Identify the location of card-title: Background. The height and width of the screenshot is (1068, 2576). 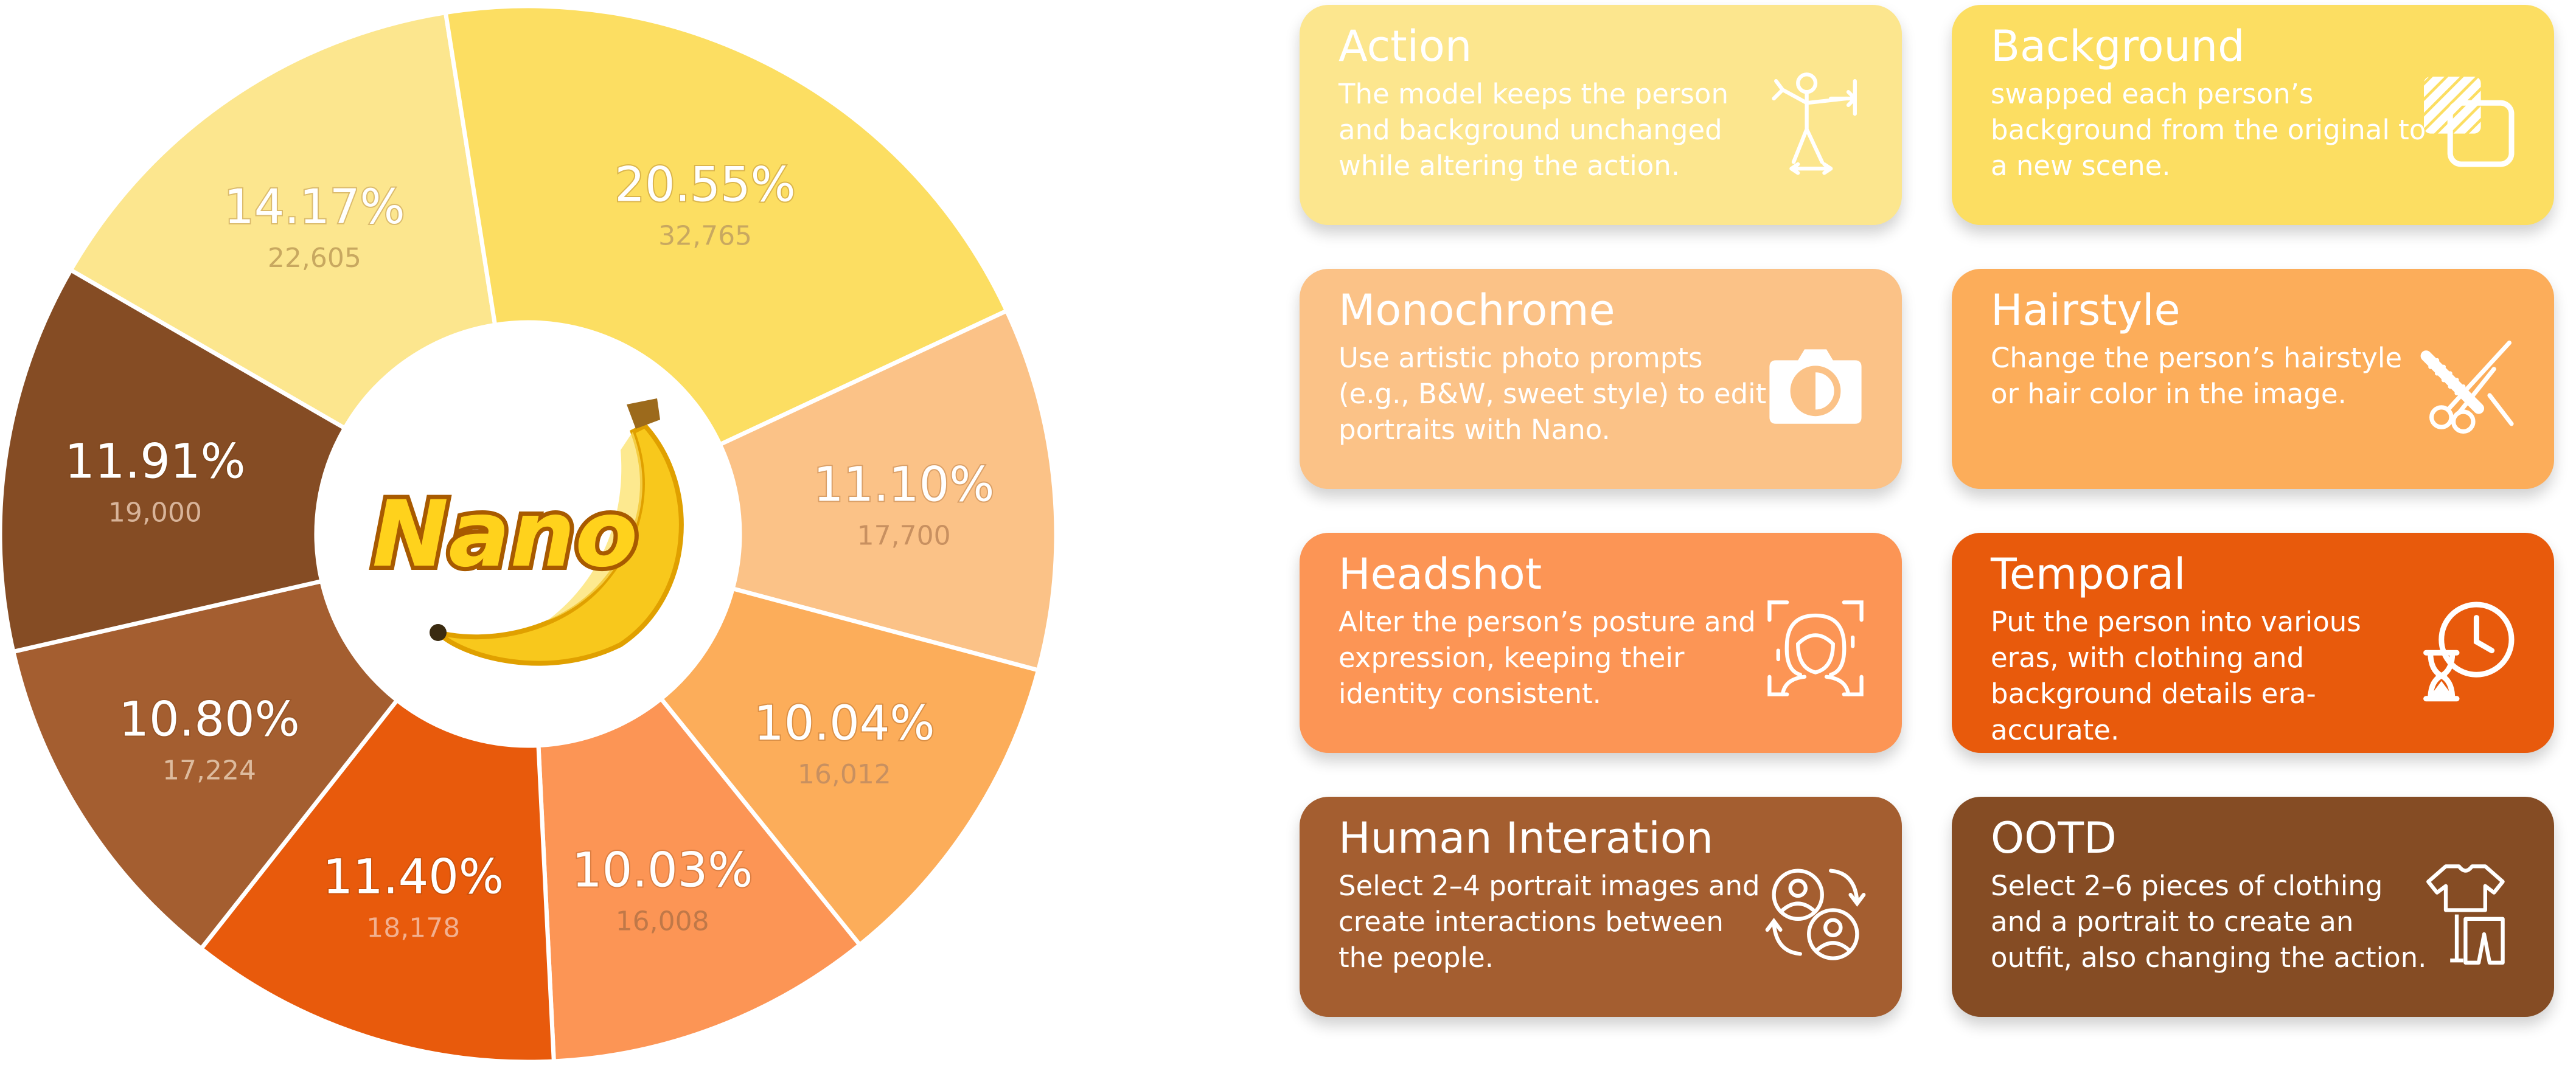
(2118, 46).